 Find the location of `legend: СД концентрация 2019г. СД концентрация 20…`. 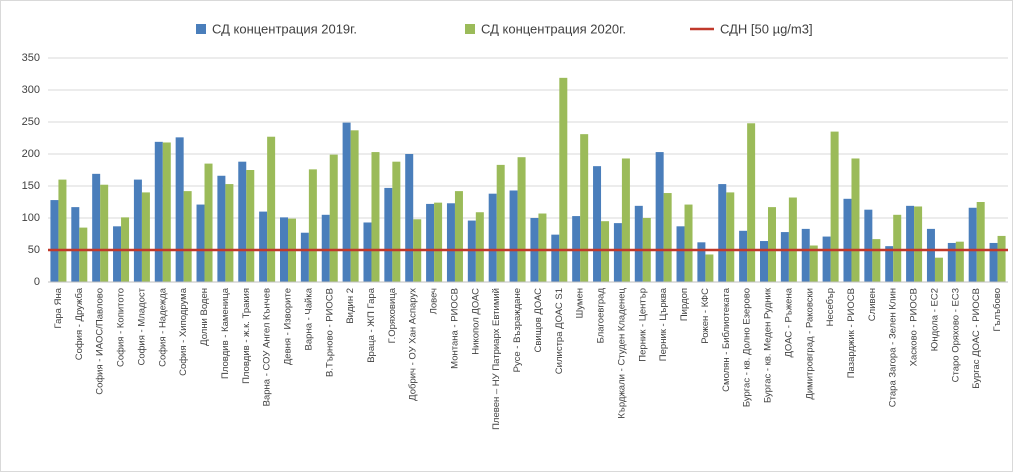

legend: СД концентрация 2019г. СД концентрация 20… is located at coordinates (504, 28).